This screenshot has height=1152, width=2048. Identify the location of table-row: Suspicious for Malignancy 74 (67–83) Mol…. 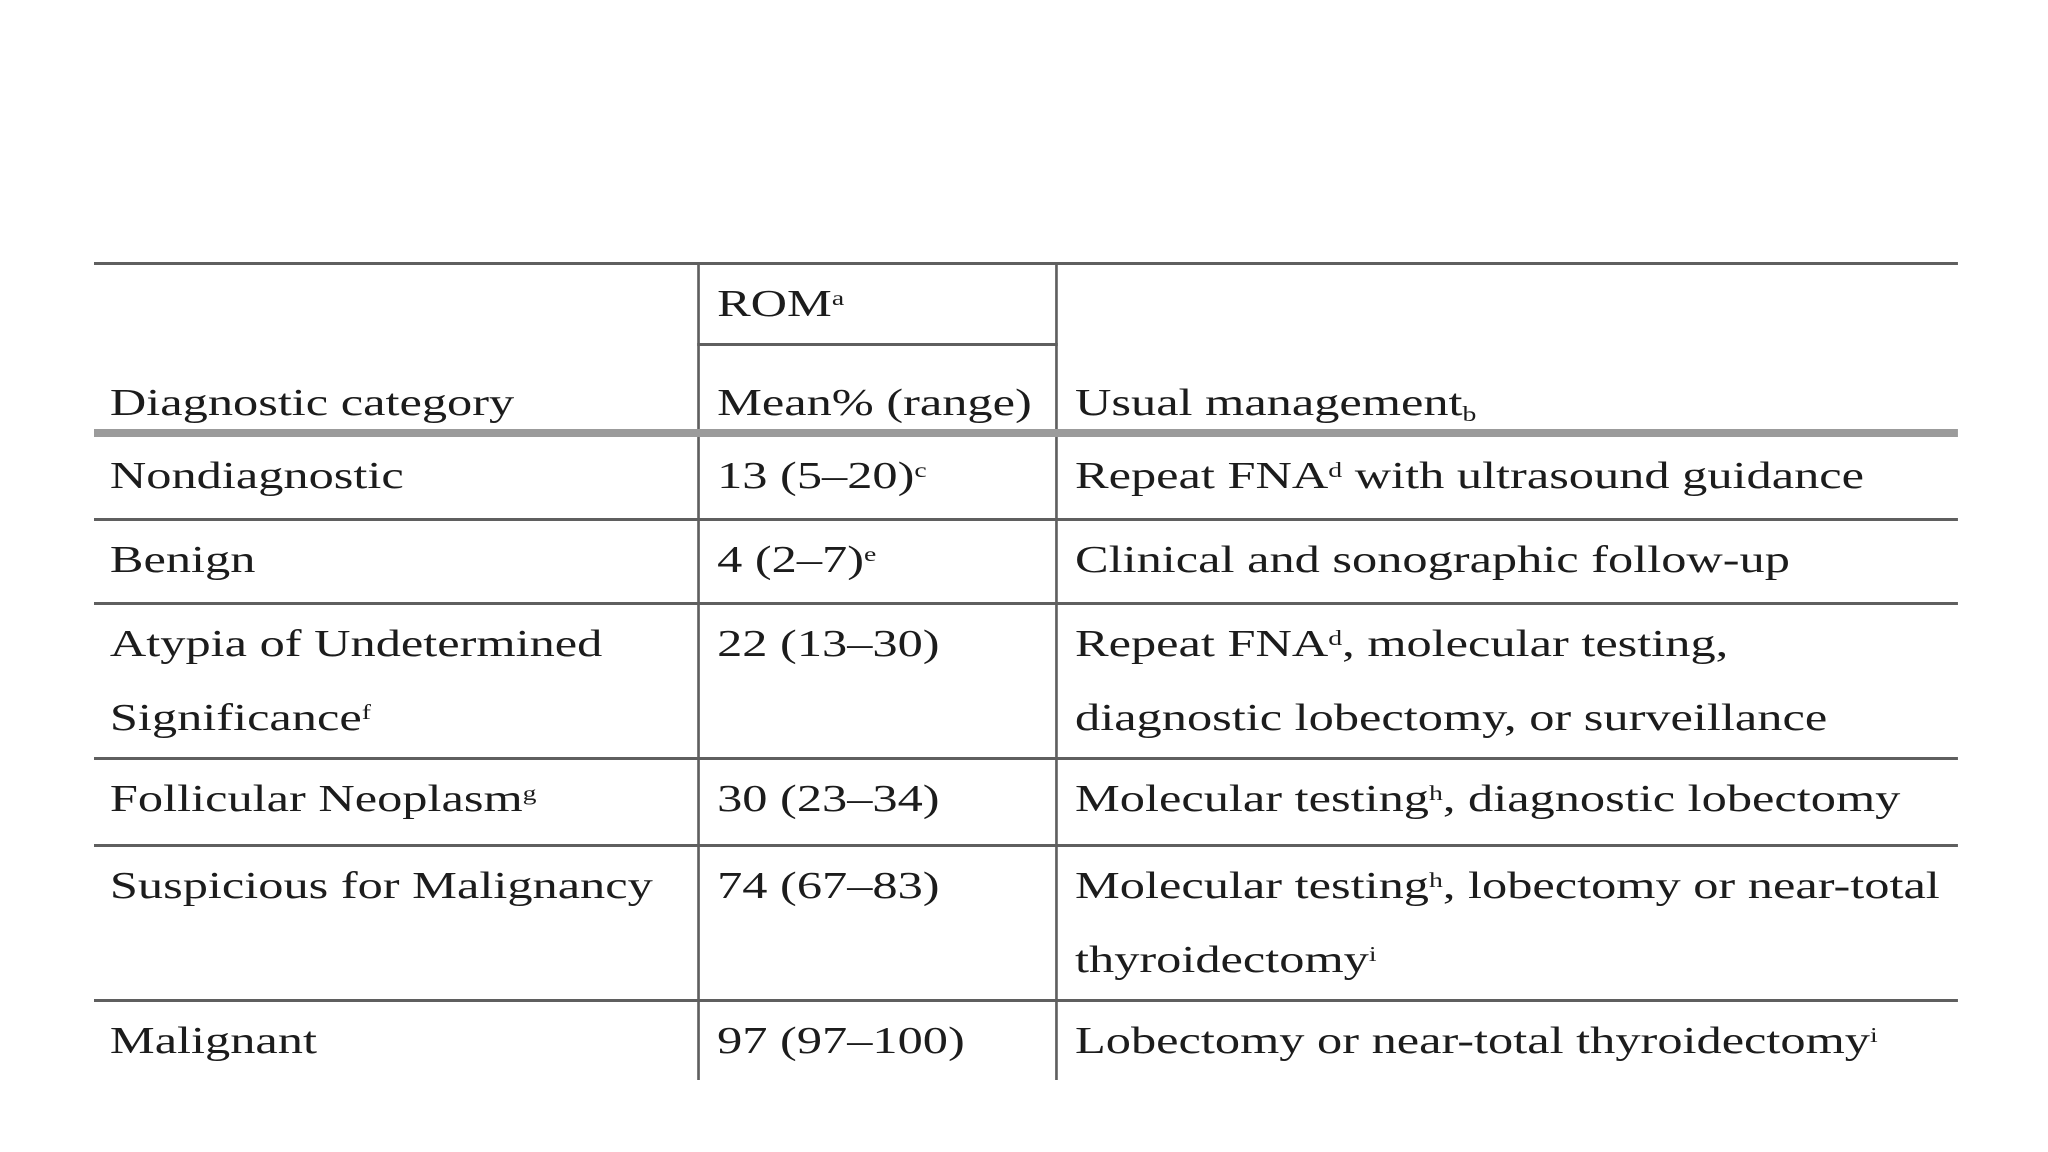
(1026, 924).